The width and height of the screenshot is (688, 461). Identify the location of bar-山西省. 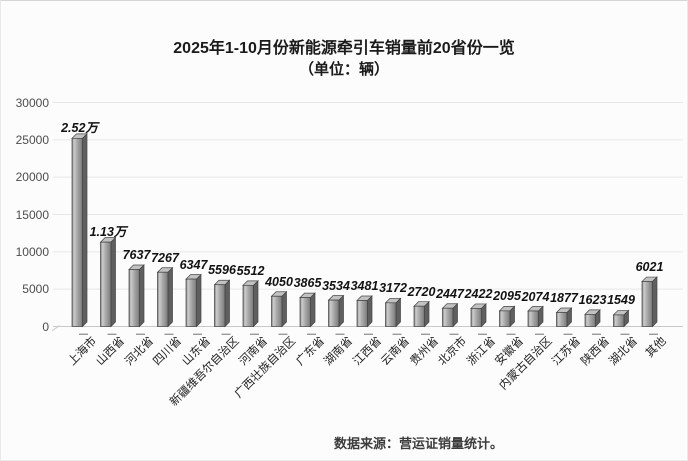
(108, 282).